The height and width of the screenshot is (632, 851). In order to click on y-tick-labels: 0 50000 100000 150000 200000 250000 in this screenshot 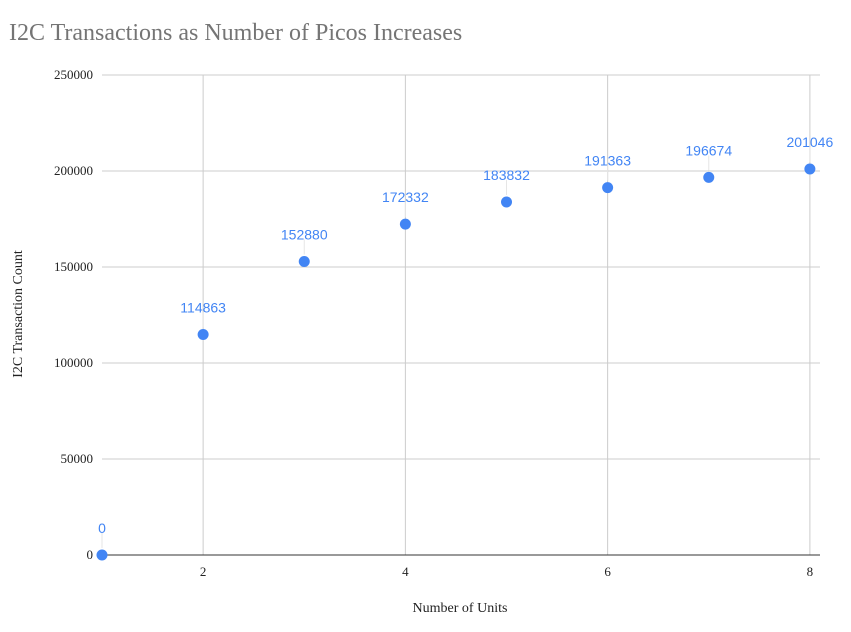, I will do `click(73, 314)`.